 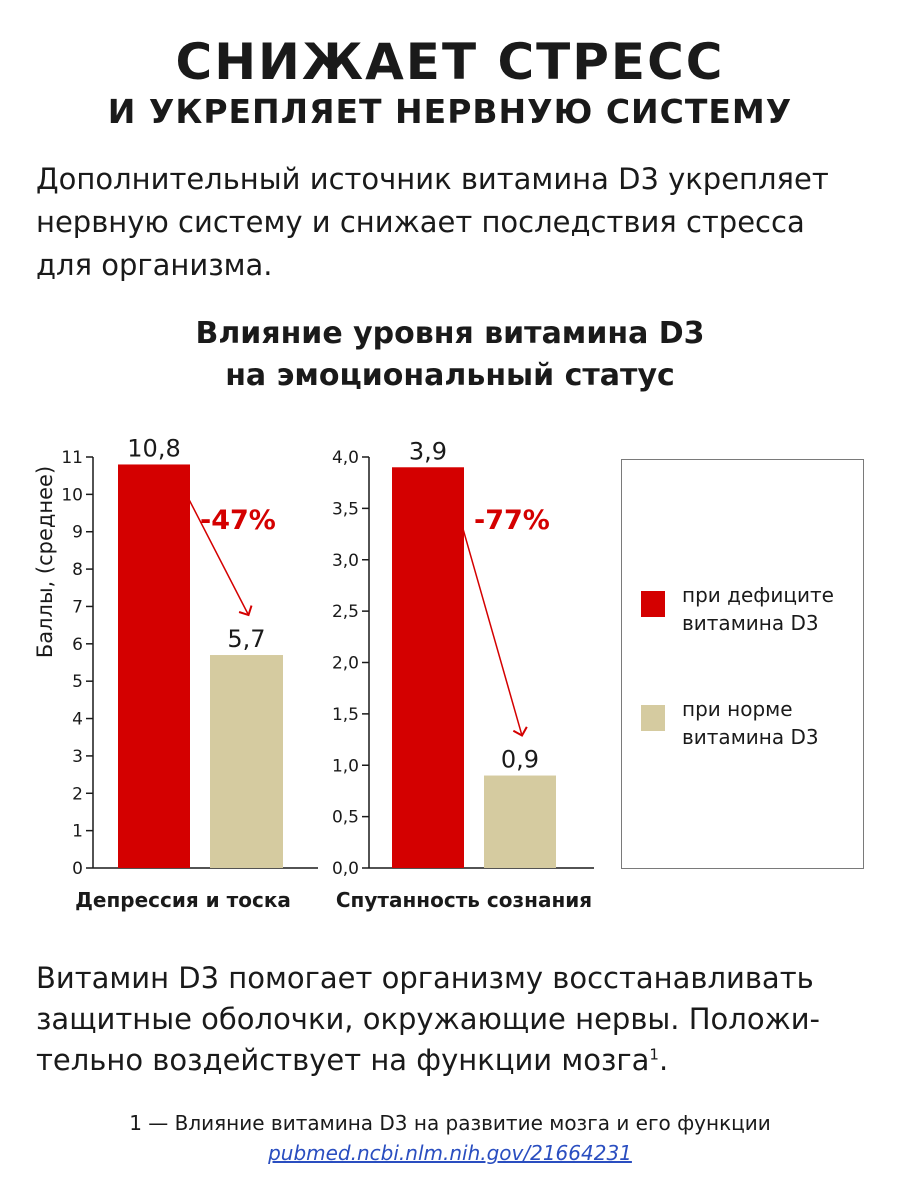 What do you see at coordinates (77, 757) in the screenshot?
I see `y-tick-label: 3` at bounding box center [77, 757].